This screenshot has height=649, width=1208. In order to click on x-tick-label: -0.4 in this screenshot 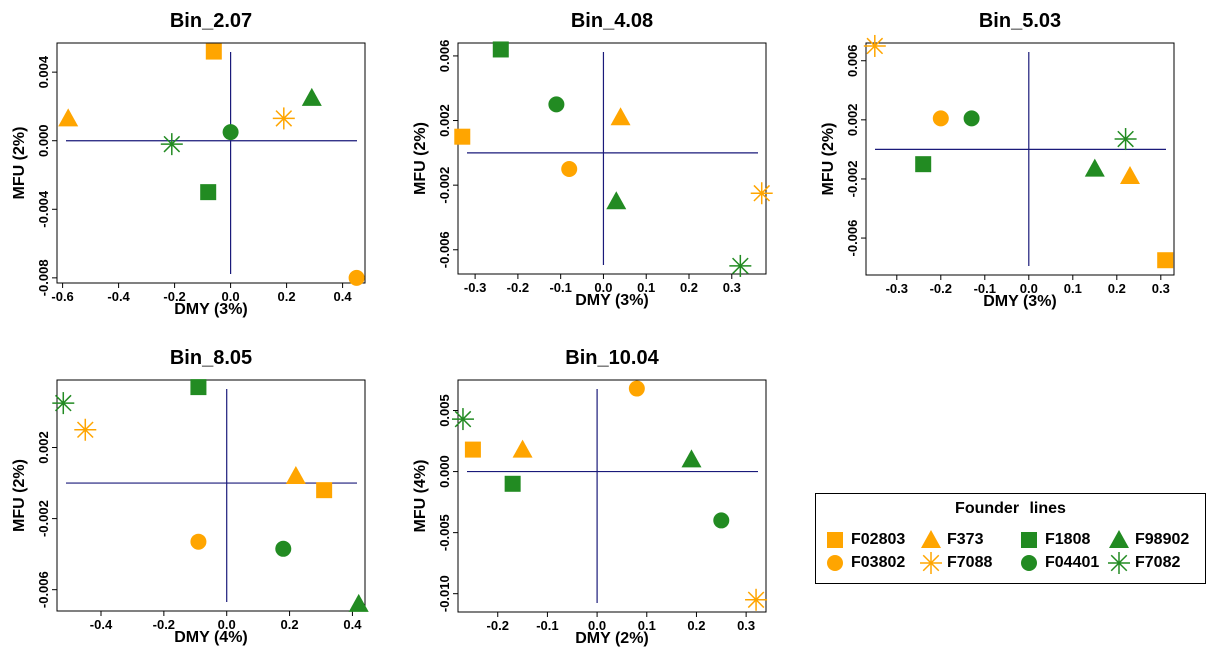, I will do `click(118, 296)`.